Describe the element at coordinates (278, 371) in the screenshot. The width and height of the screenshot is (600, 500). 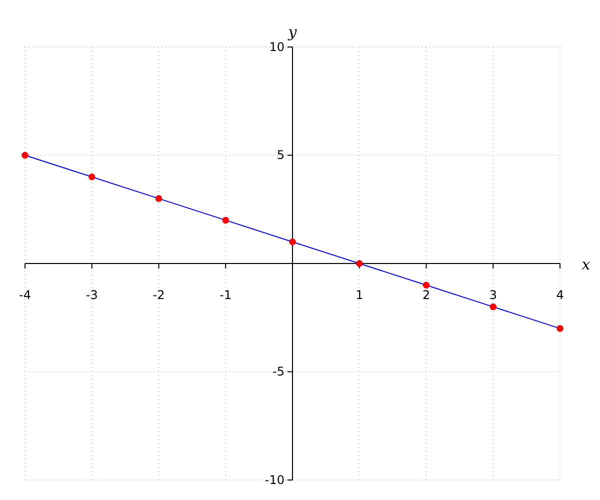
I see `y-tick-label: -5` at that location.